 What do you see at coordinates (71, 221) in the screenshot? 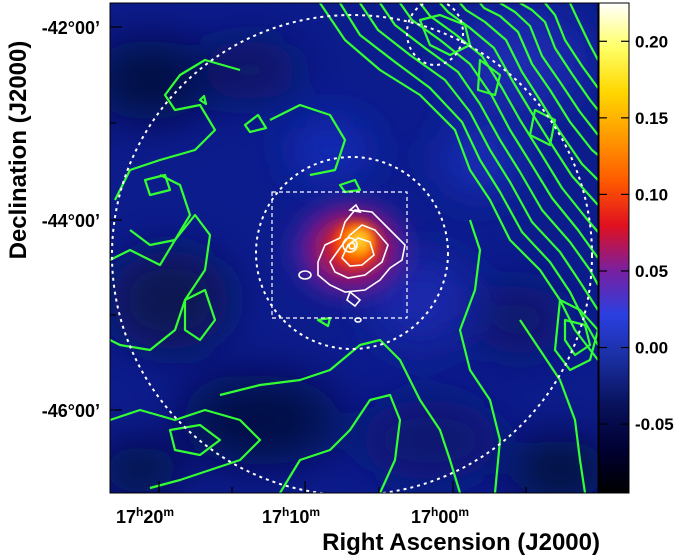
I see `y-tick-label: -44°00’` at bounding box center [71, 221].